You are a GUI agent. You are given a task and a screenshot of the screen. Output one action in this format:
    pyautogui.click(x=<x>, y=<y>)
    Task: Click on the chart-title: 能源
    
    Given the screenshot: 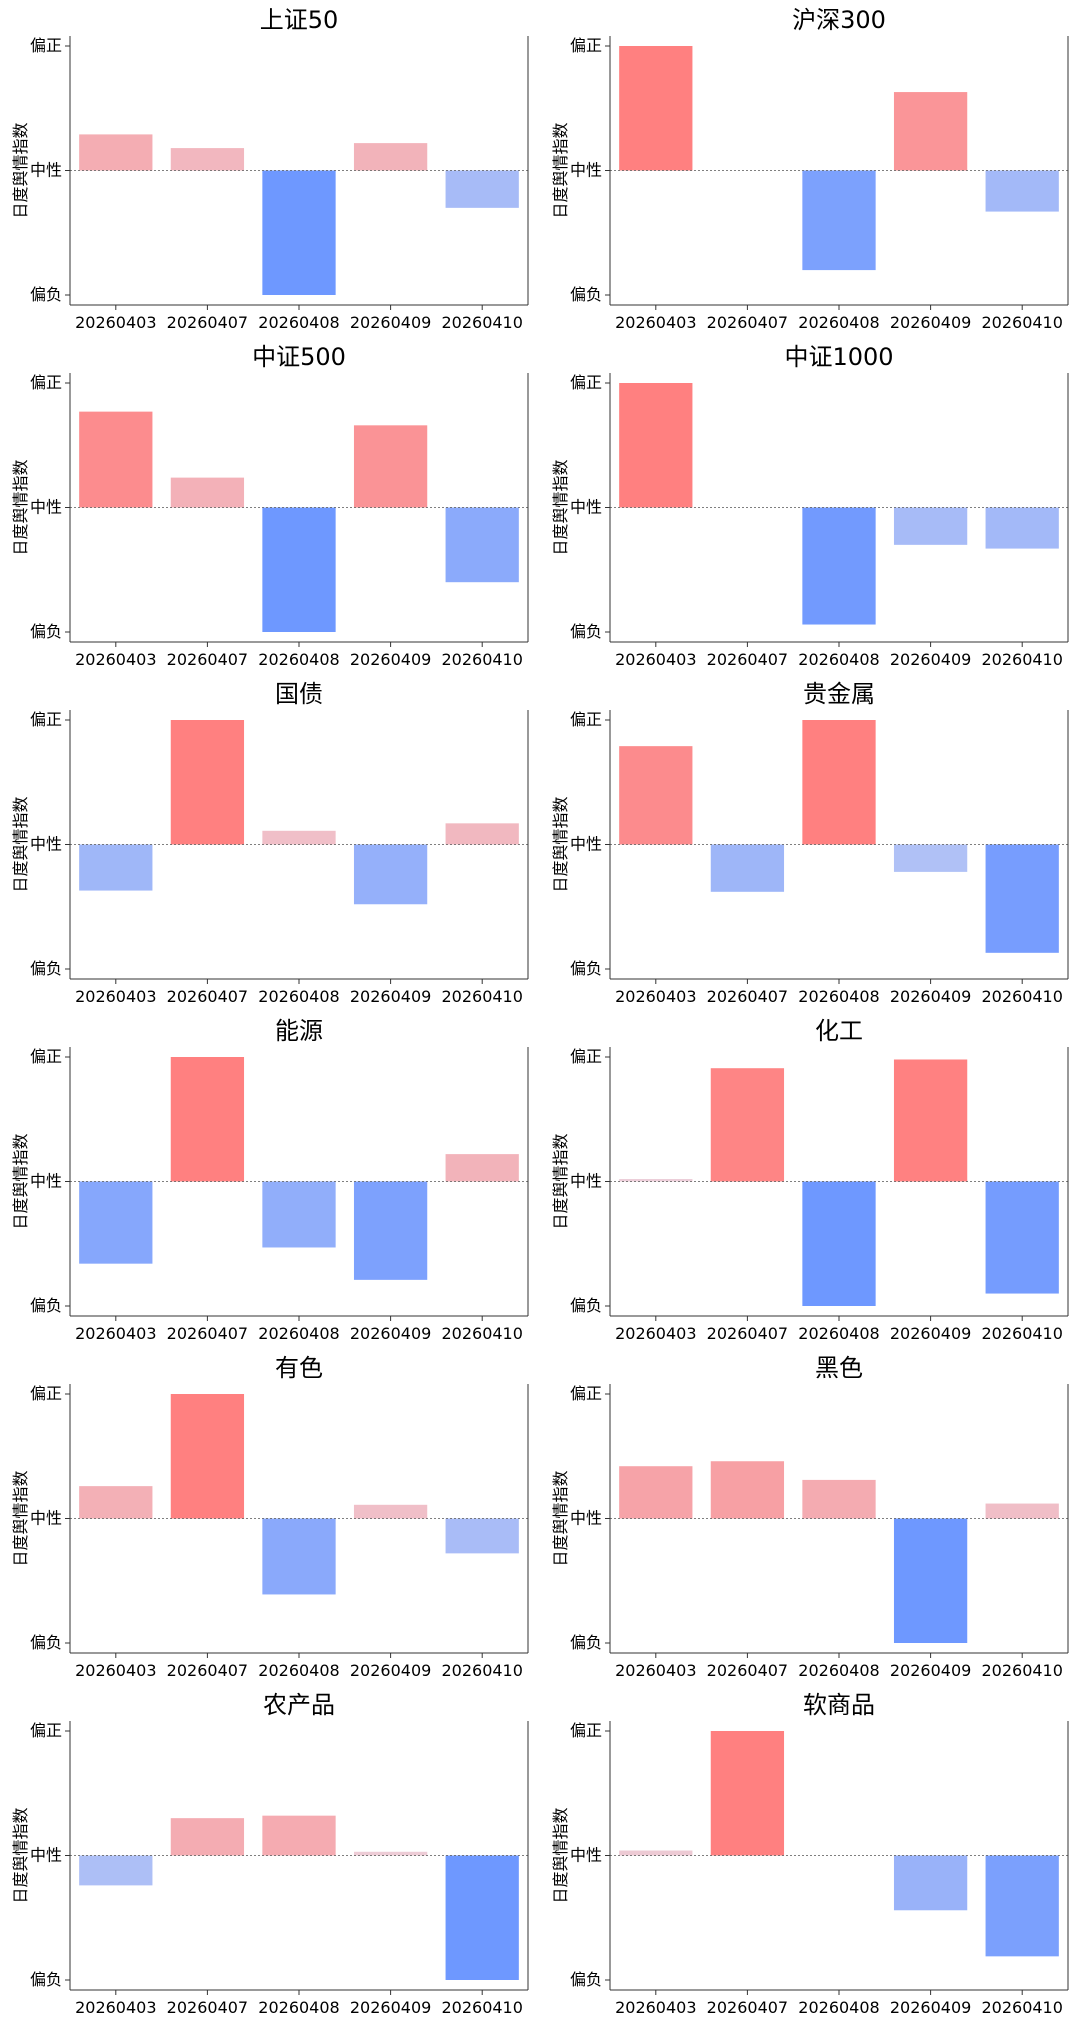 What is the action you would take?
    pyautogui.click(x=299, y=1031)
    